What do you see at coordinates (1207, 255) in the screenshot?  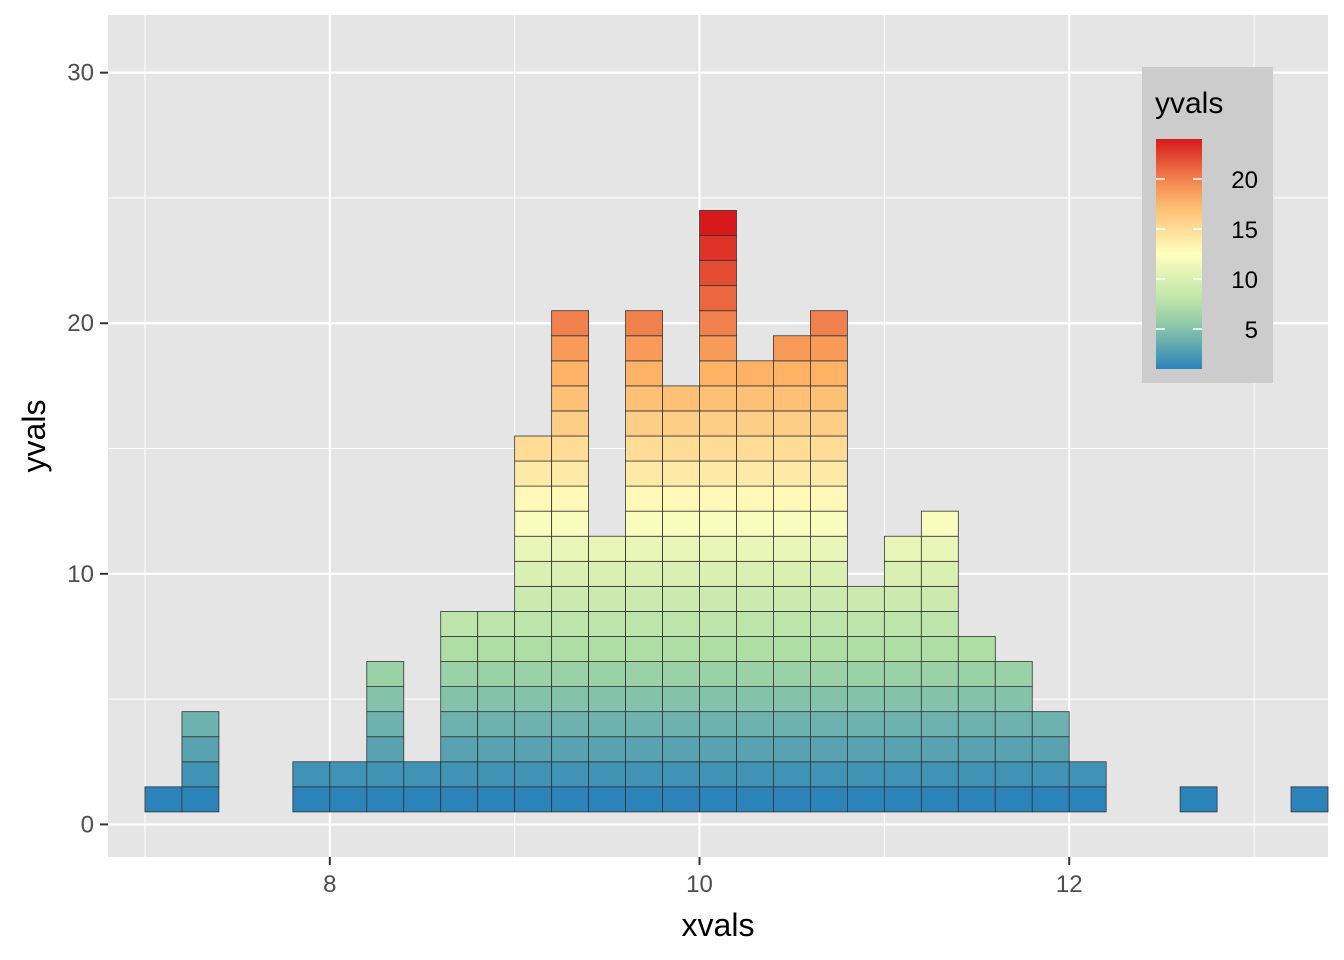 I see `legend-ticks: 20 15 10 5` at bounding box center [1207, 255].